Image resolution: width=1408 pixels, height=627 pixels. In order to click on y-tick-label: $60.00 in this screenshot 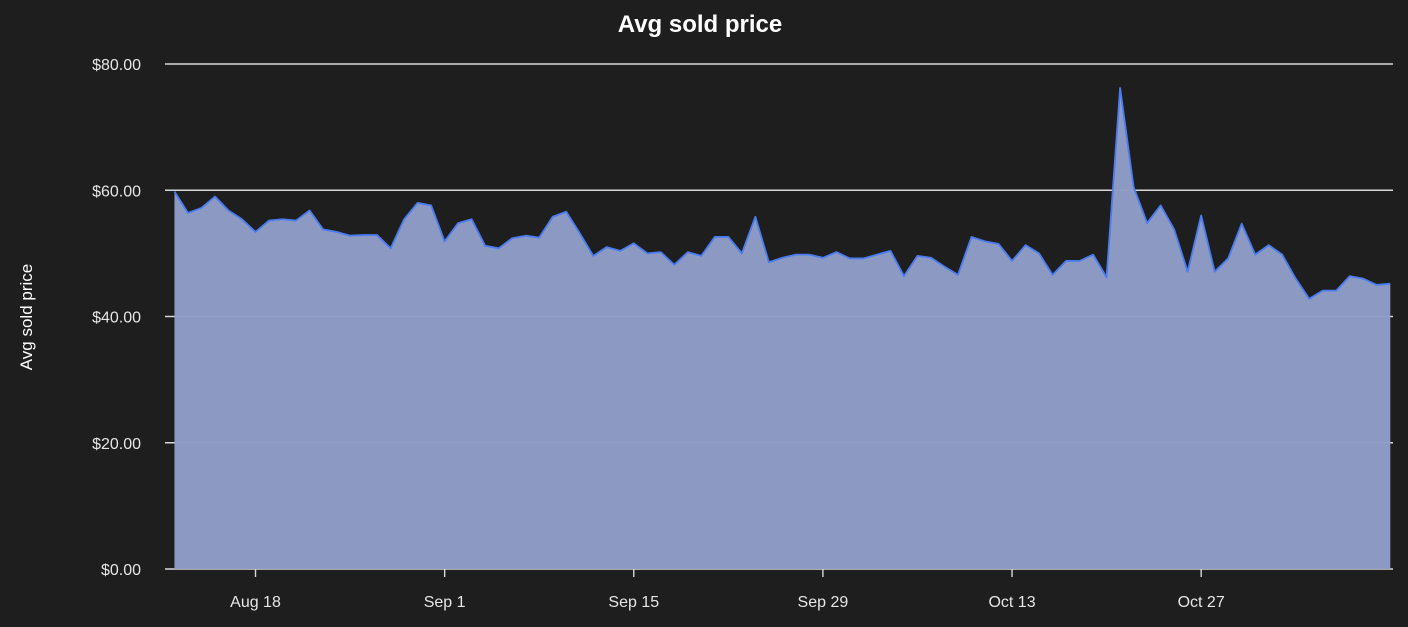, I will do `click(116, 191)`.